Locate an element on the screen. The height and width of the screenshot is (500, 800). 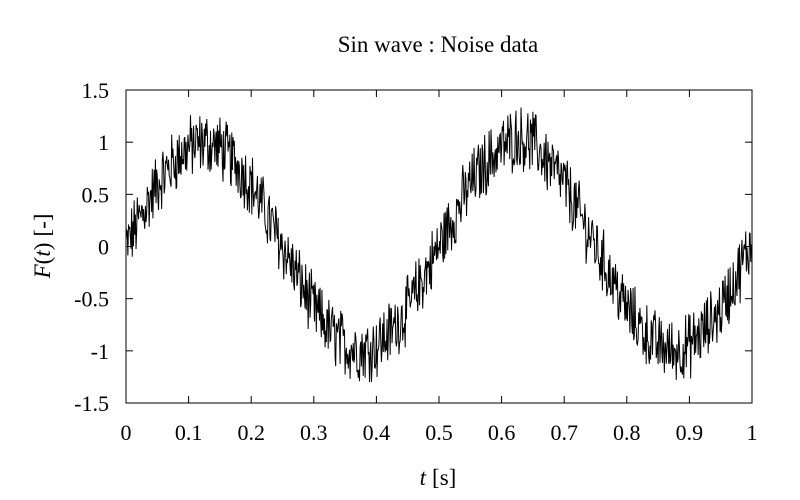
y-tick-label: -1.5 is located at coordinates (91, 403).